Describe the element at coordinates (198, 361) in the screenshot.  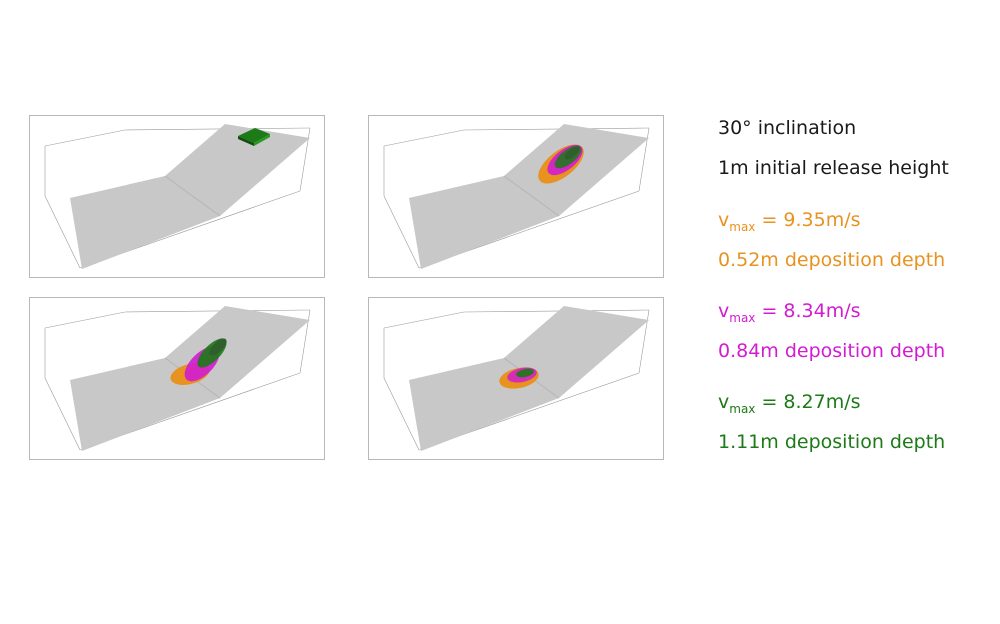
I see `spreading-mass` at that location.